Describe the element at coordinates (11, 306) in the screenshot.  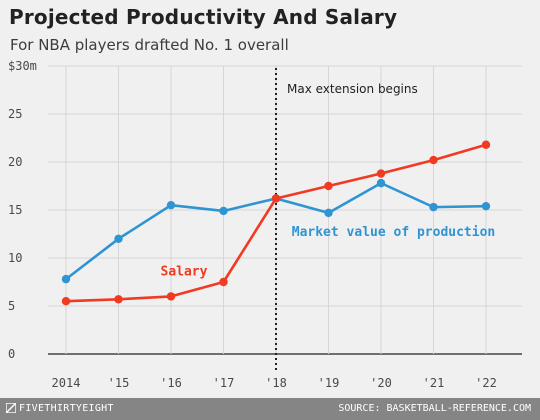
I see `y-tick-label: 5` at that location.